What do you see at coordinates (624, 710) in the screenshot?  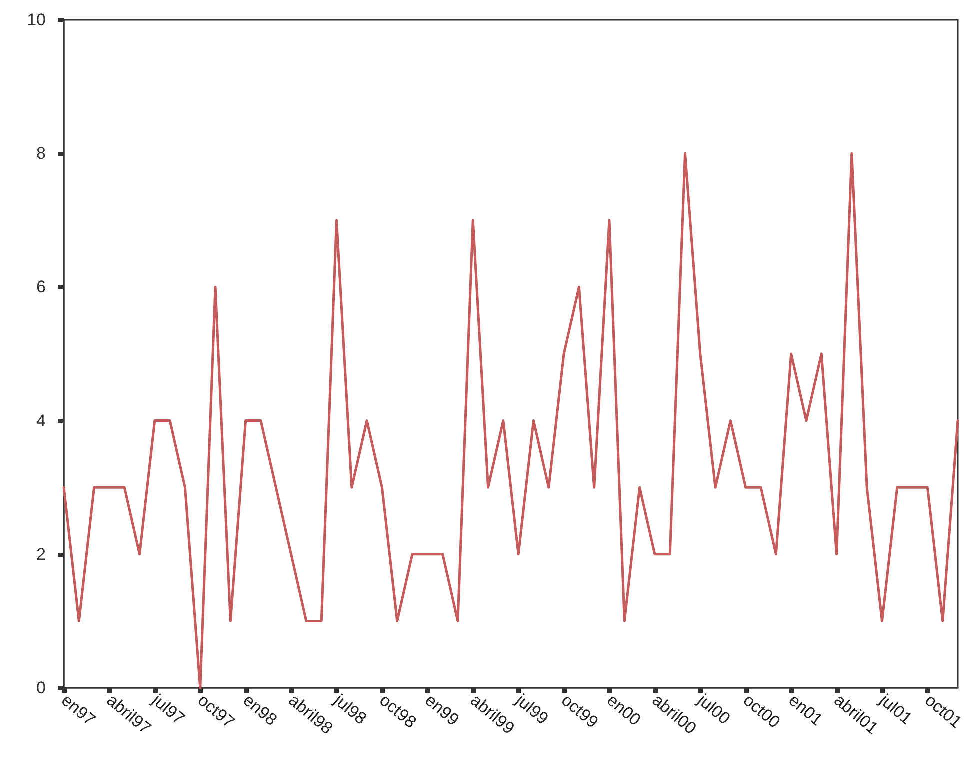 I see `x-tick-label: en00` at bounding box center [624, 710].